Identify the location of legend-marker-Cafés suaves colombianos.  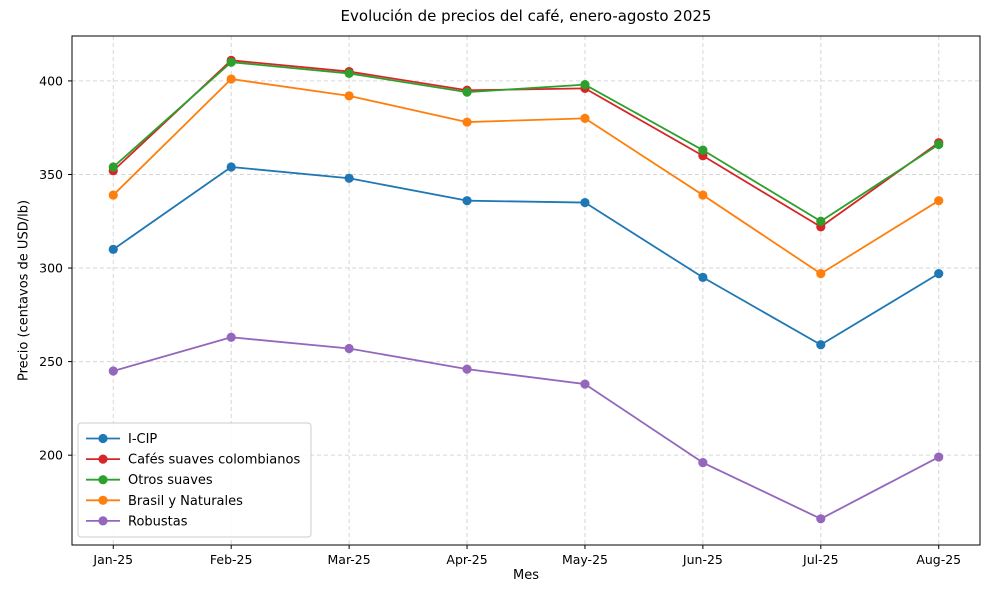
(103, 459).